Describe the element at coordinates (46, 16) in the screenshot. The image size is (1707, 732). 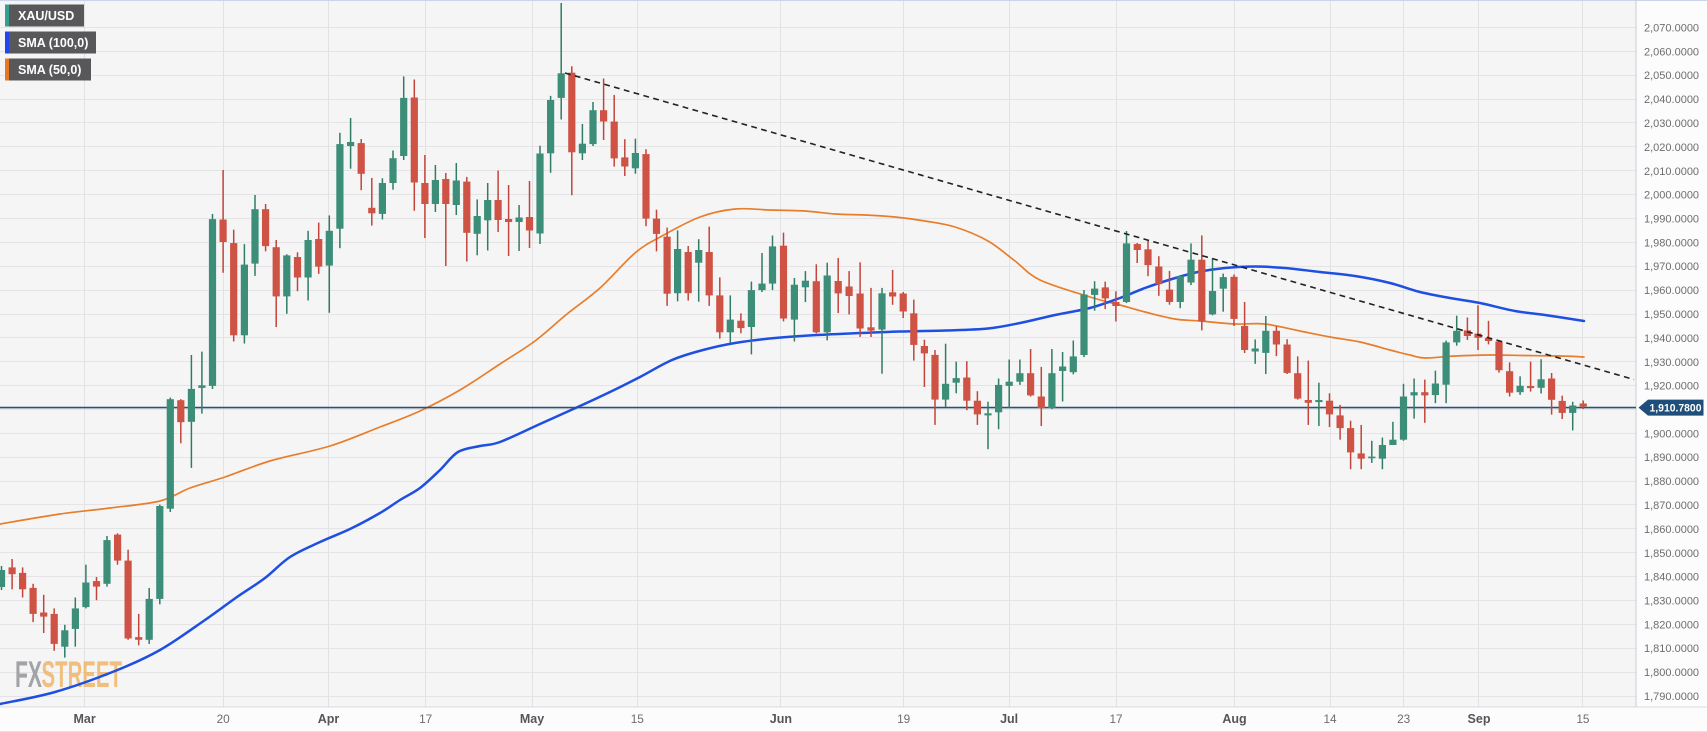
I see `svg-text: XAU/USD` at that location.